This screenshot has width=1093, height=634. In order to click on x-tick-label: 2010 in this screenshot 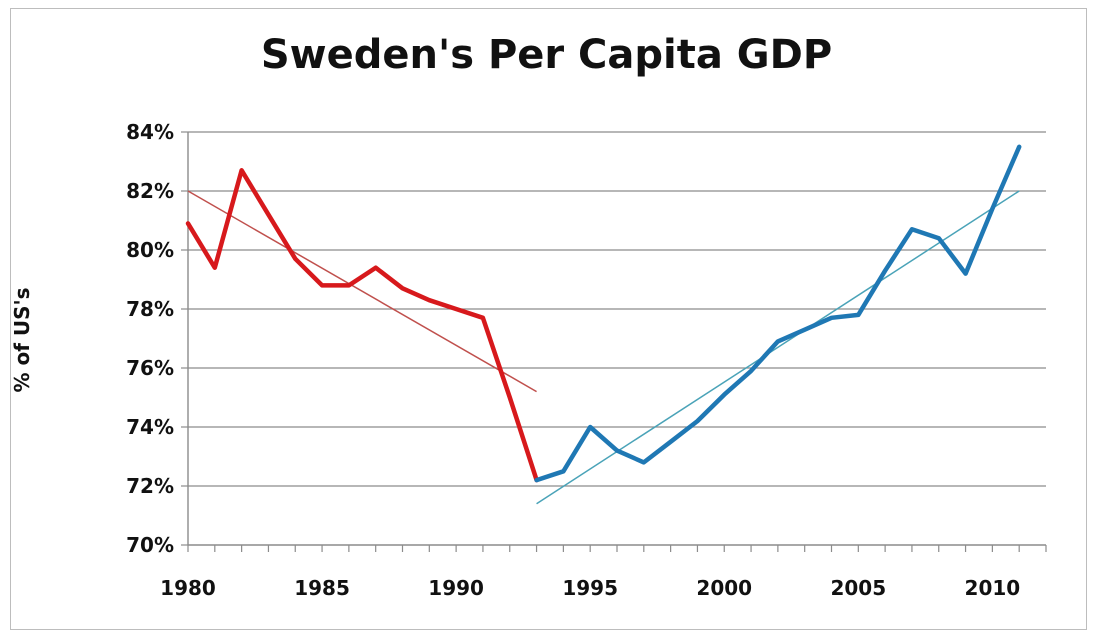, I will do `click(993, 588)`.